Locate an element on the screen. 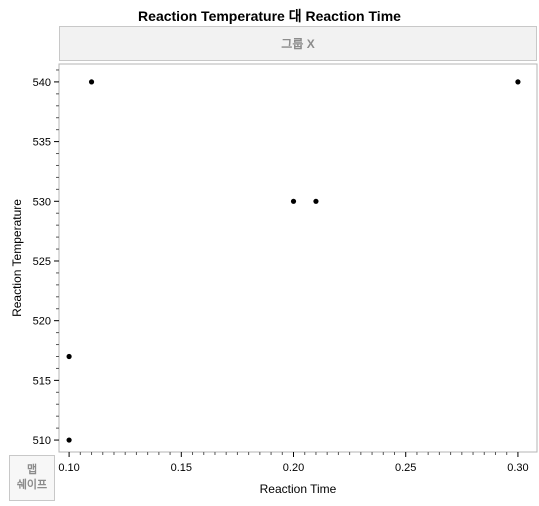 The image size is (539, 506). x-tick-label: 0.10 is located at coordinates (68, 468).